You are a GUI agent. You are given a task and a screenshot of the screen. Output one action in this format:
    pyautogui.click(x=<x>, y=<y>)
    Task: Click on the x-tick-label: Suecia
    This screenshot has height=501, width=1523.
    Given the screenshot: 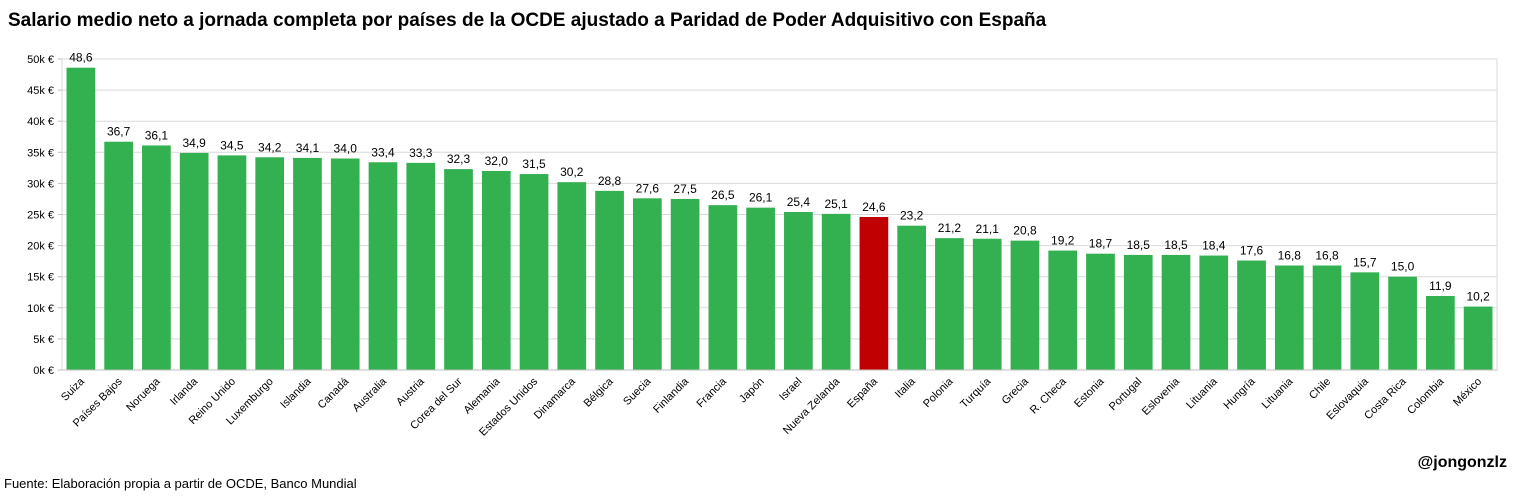 What is the action you would take?
    pyautogui.click(x=637, y=391)
    